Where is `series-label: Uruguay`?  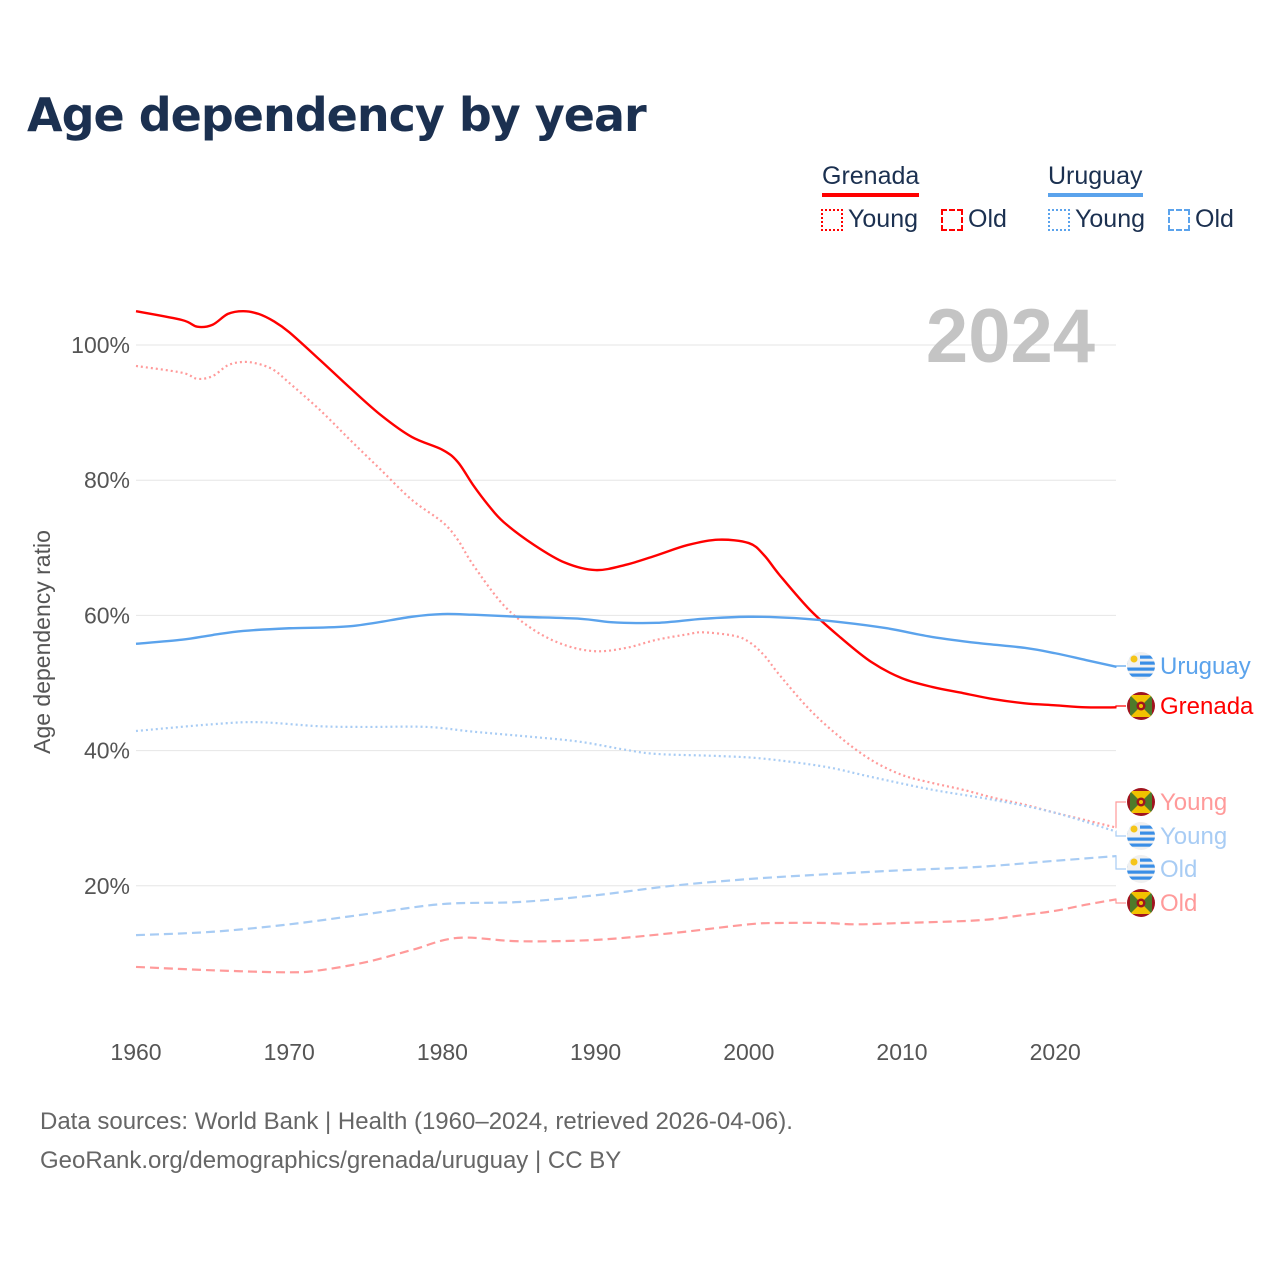 series-label: Uruguay is located at coordinates (1205, 666).